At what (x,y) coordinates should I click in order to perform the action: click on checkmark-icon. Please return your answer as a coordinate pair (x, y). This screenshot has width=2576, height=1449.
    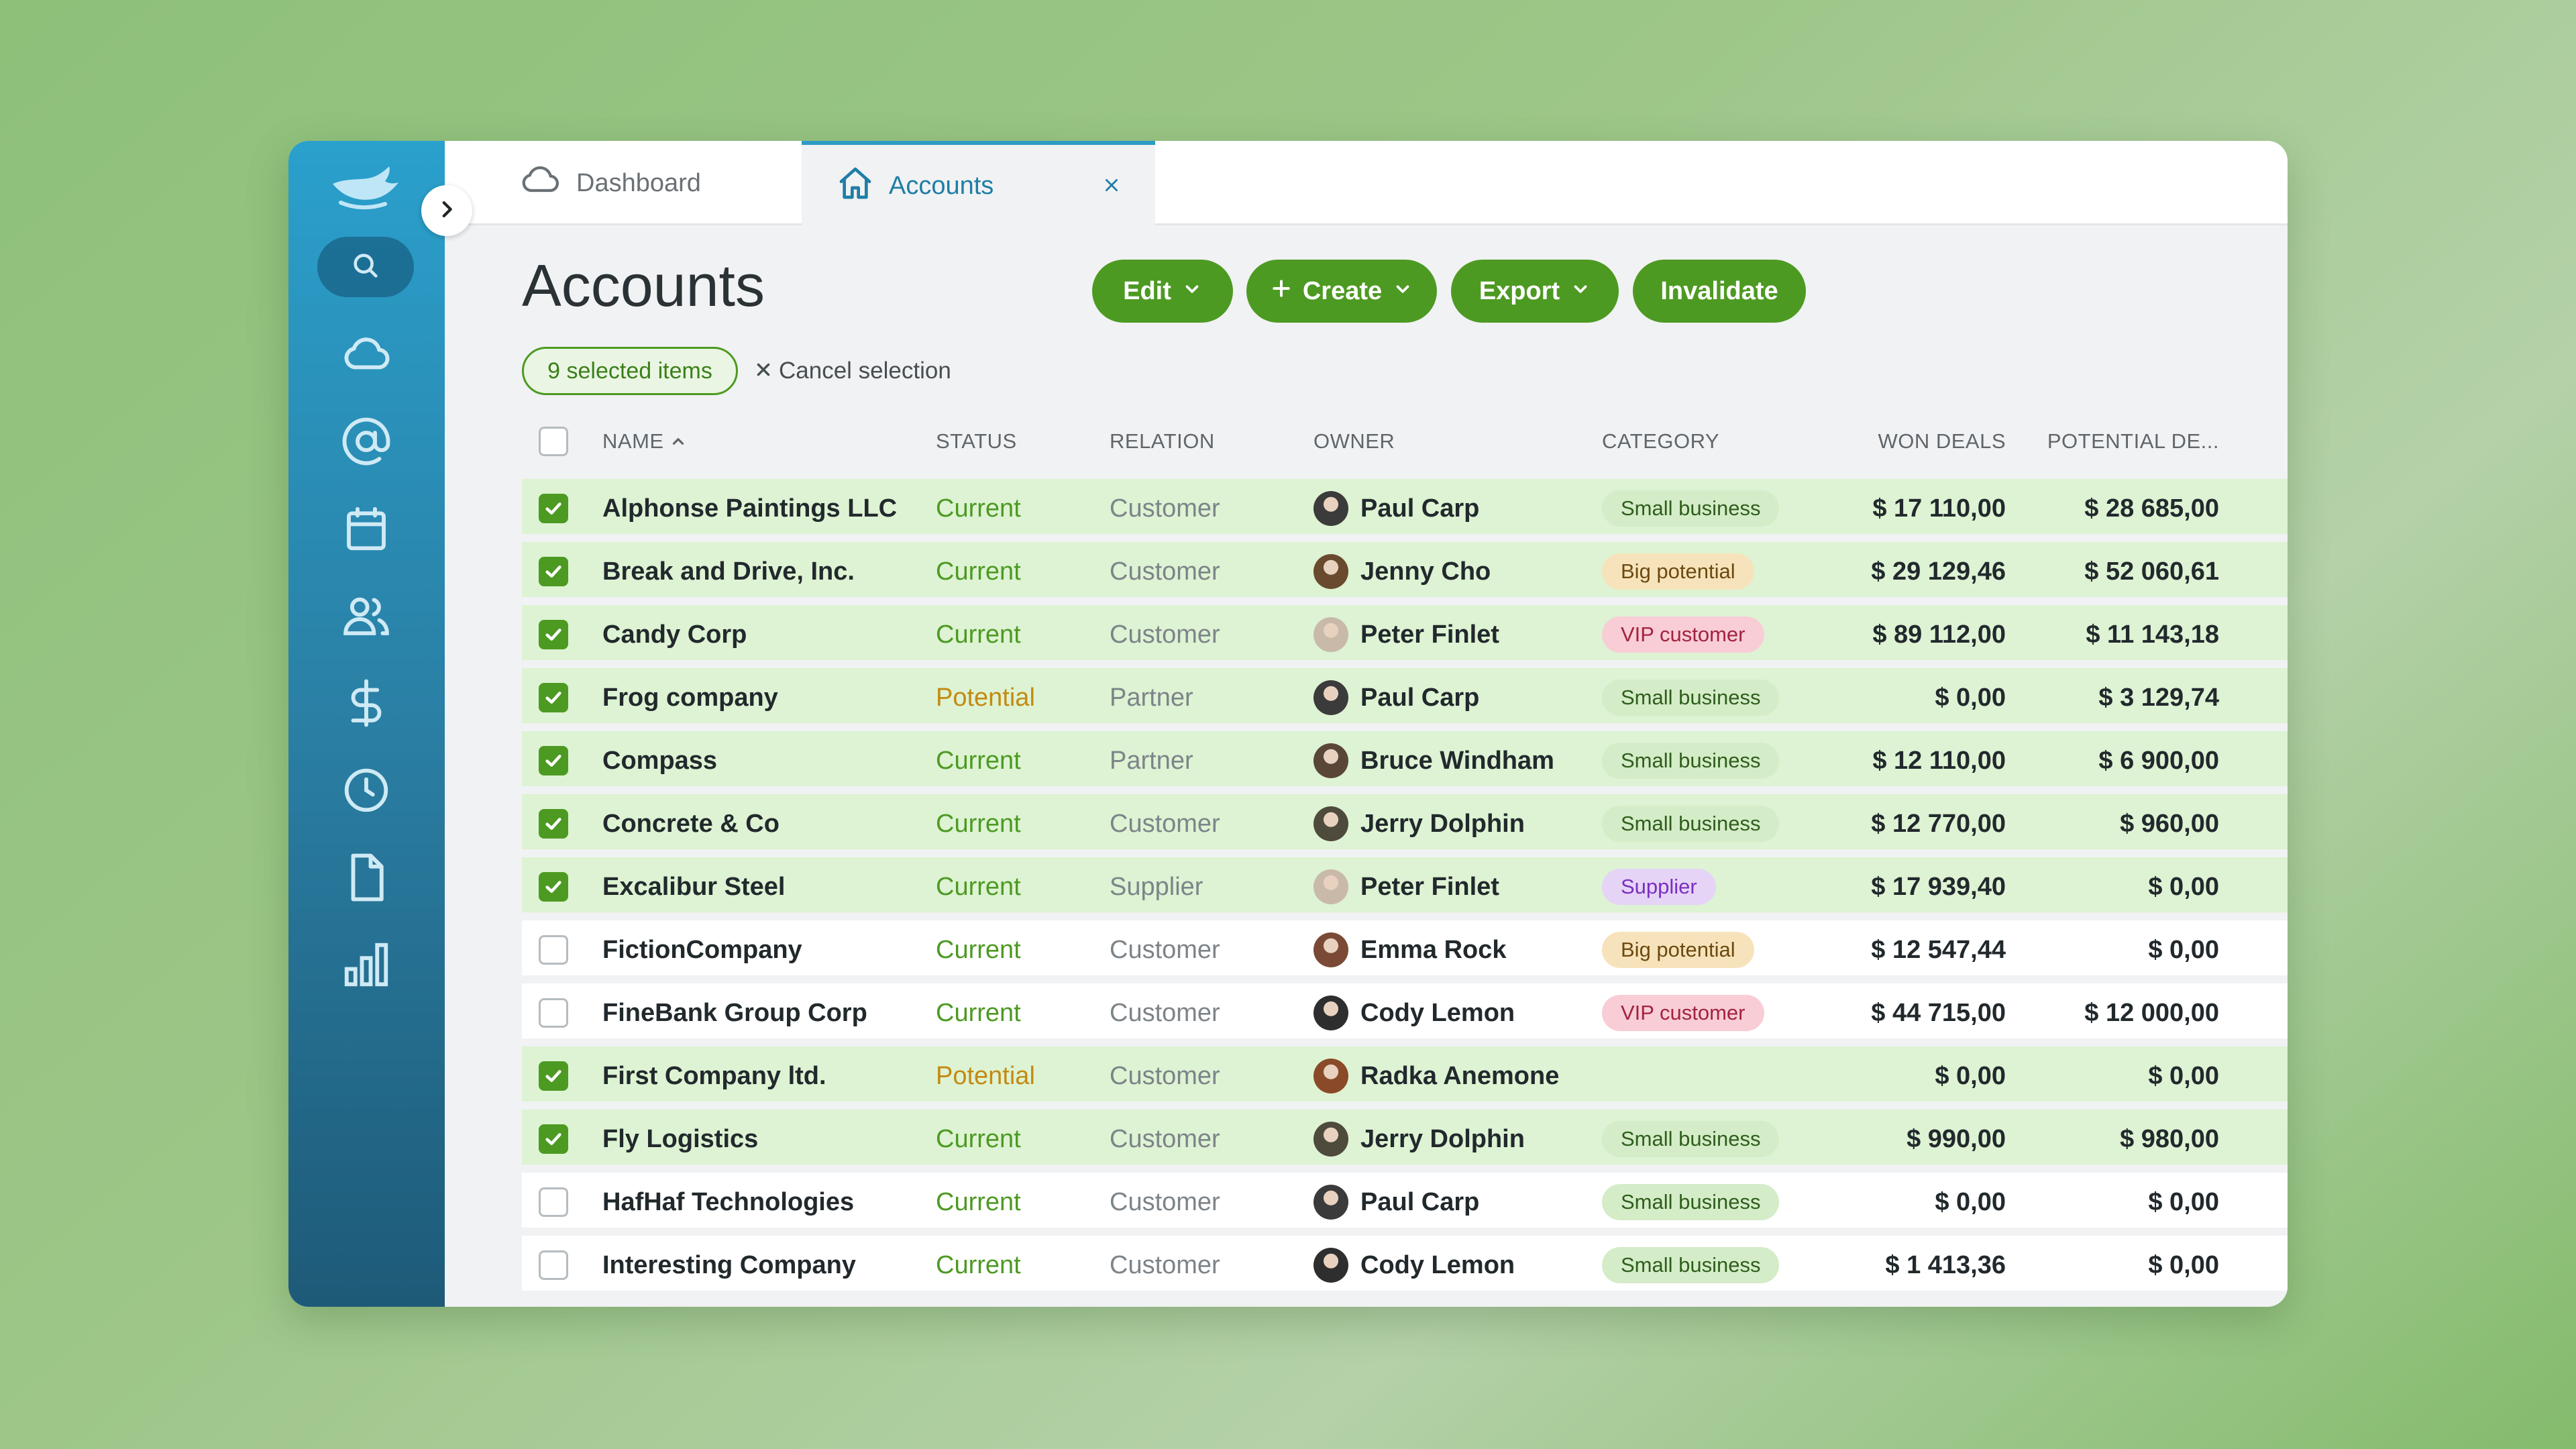
    Looking at the image, I should click on (553, 508).